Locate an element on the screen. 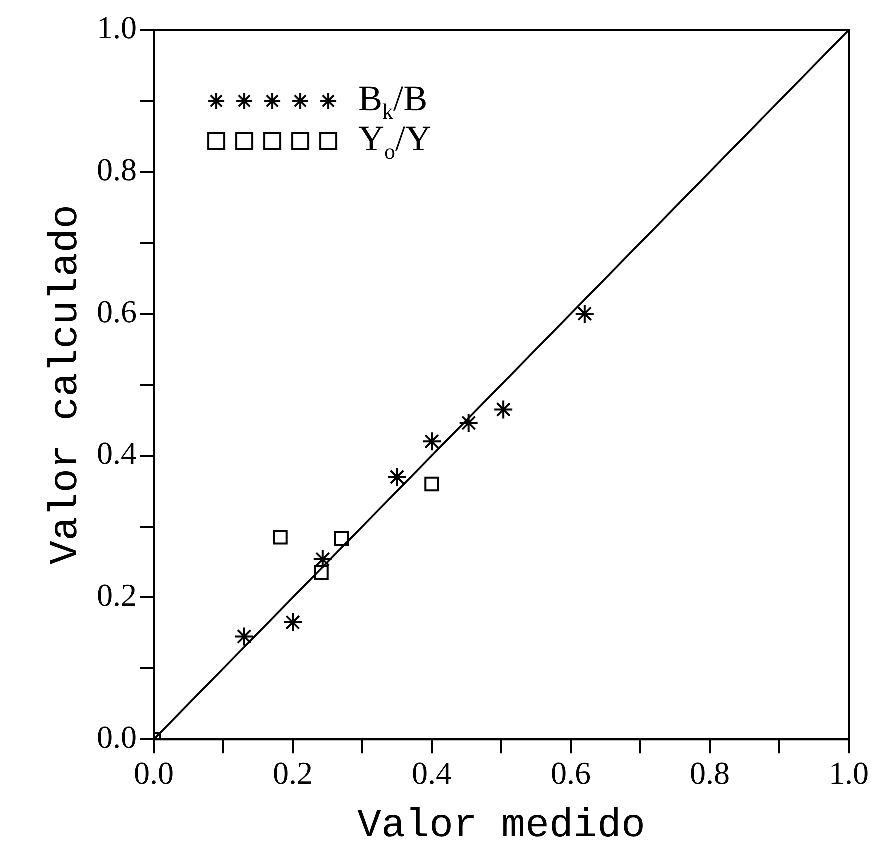 The height and width of the screenshot is (864, 881). x-tick-label: 1.0 is located at coordinates (849, 773).